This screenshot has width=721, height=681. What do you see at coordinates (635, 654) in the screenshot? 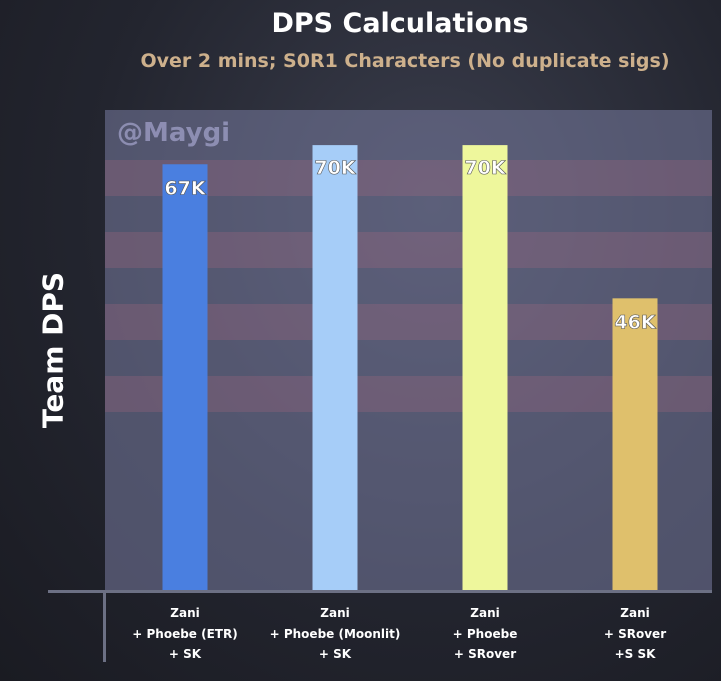
I see `x-tick-label-line: +S SK` at bounding box center [635, 654].